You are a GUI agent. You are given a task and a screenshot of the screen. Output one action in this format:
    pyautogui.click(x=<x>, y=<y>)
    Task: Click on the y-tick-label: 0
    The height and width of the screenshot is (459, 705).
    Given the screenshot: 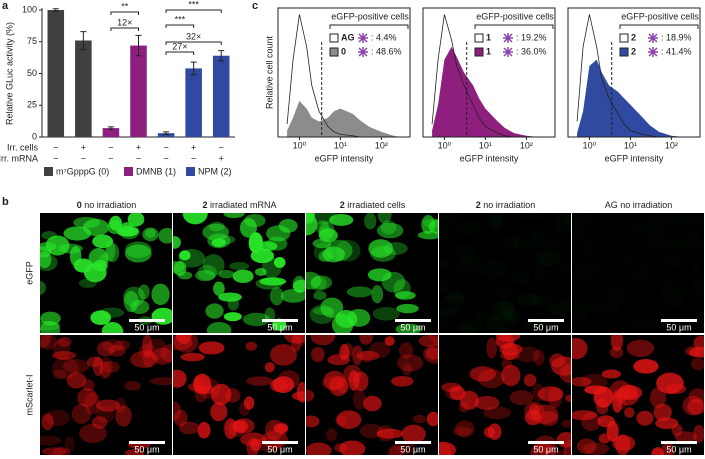 What is the action you would take?
    pyautogui.click(x=34, y=136)
    